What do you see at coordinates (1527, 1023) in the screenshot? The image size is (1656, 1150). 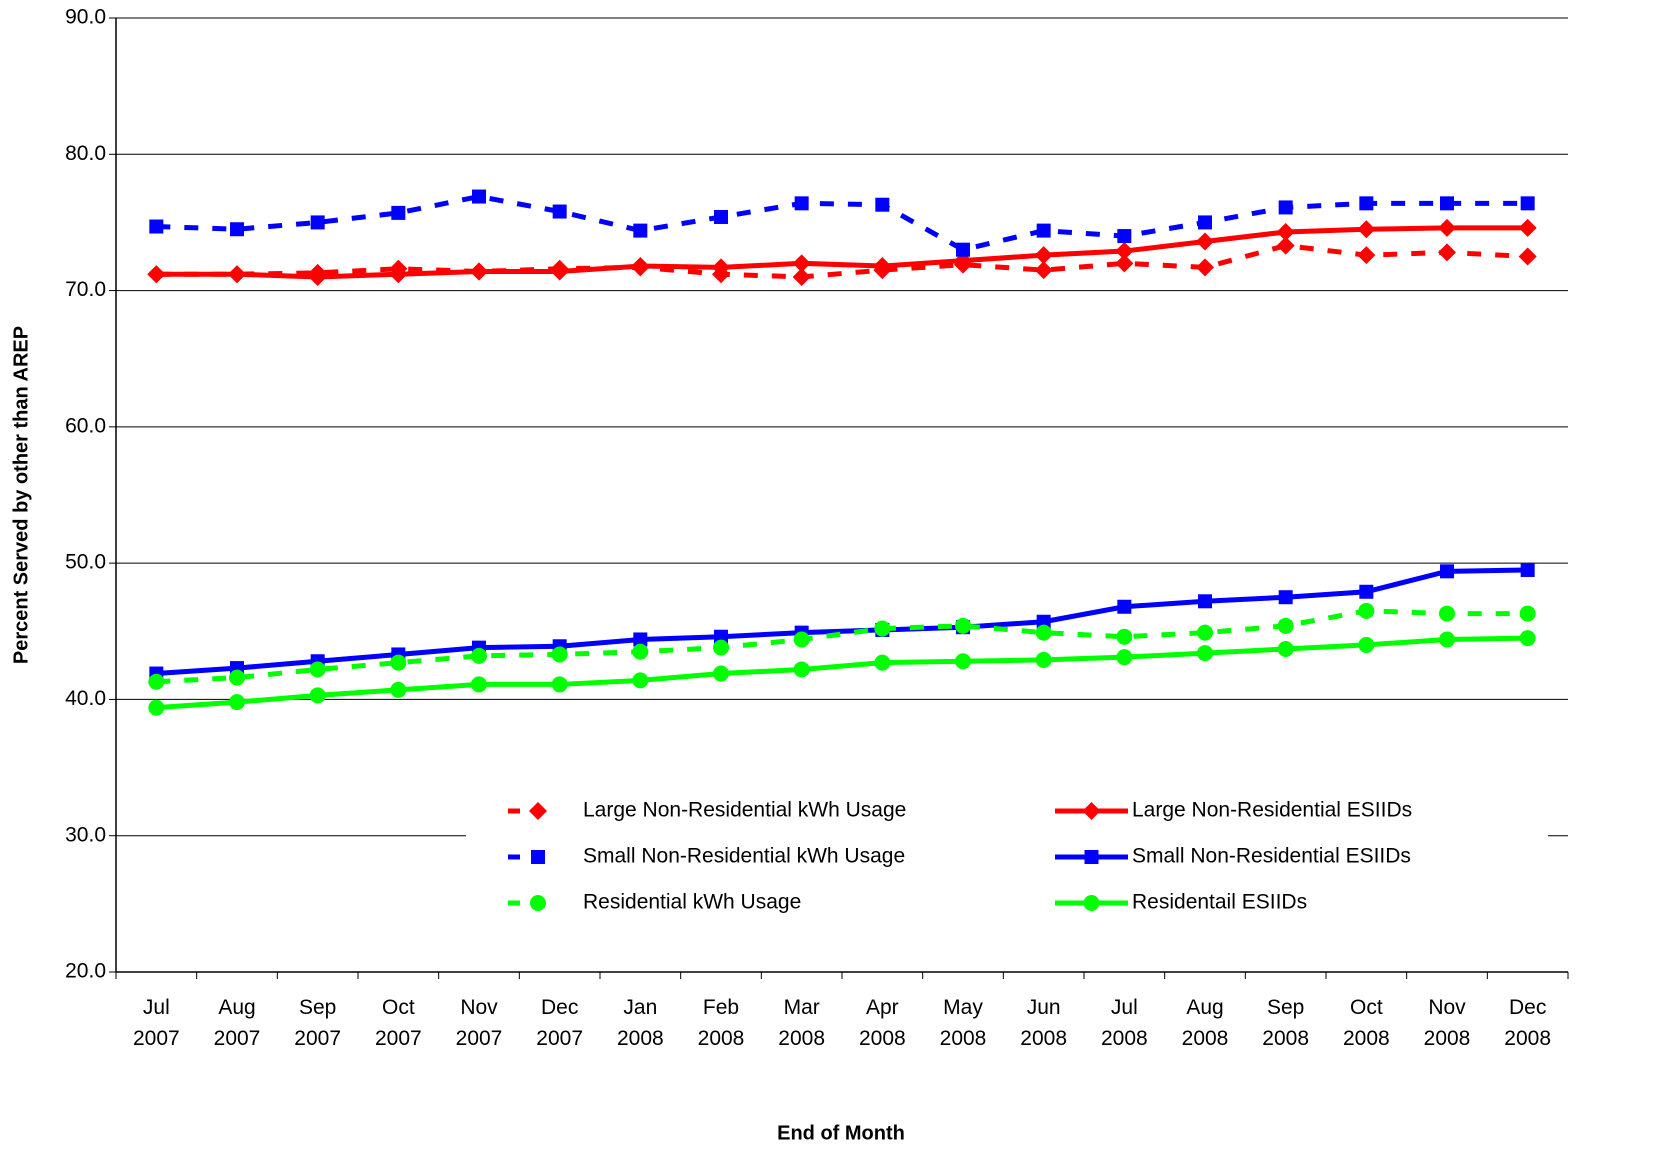 I see `x-tick-label: Dec 2008` at bounding box center [1527, 1023].